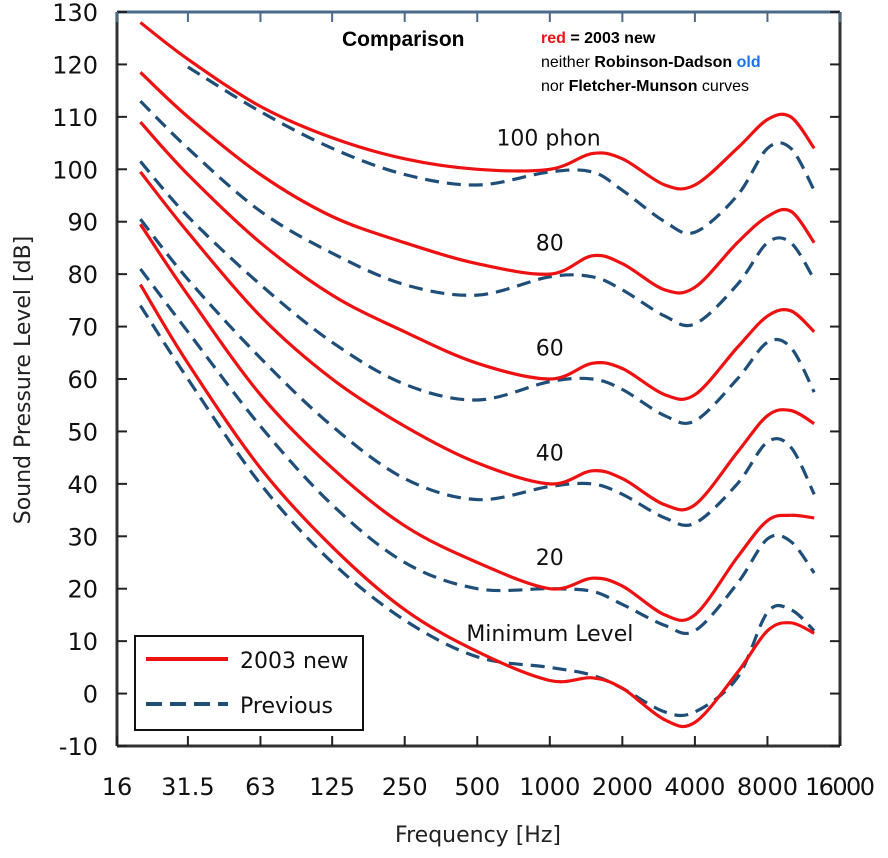 This screenshot has height=858, width=888. What do you see at coordinates (82, 328) in the screenshot?
I see `y-tick-label: 70` at bounding box center [82, 328].